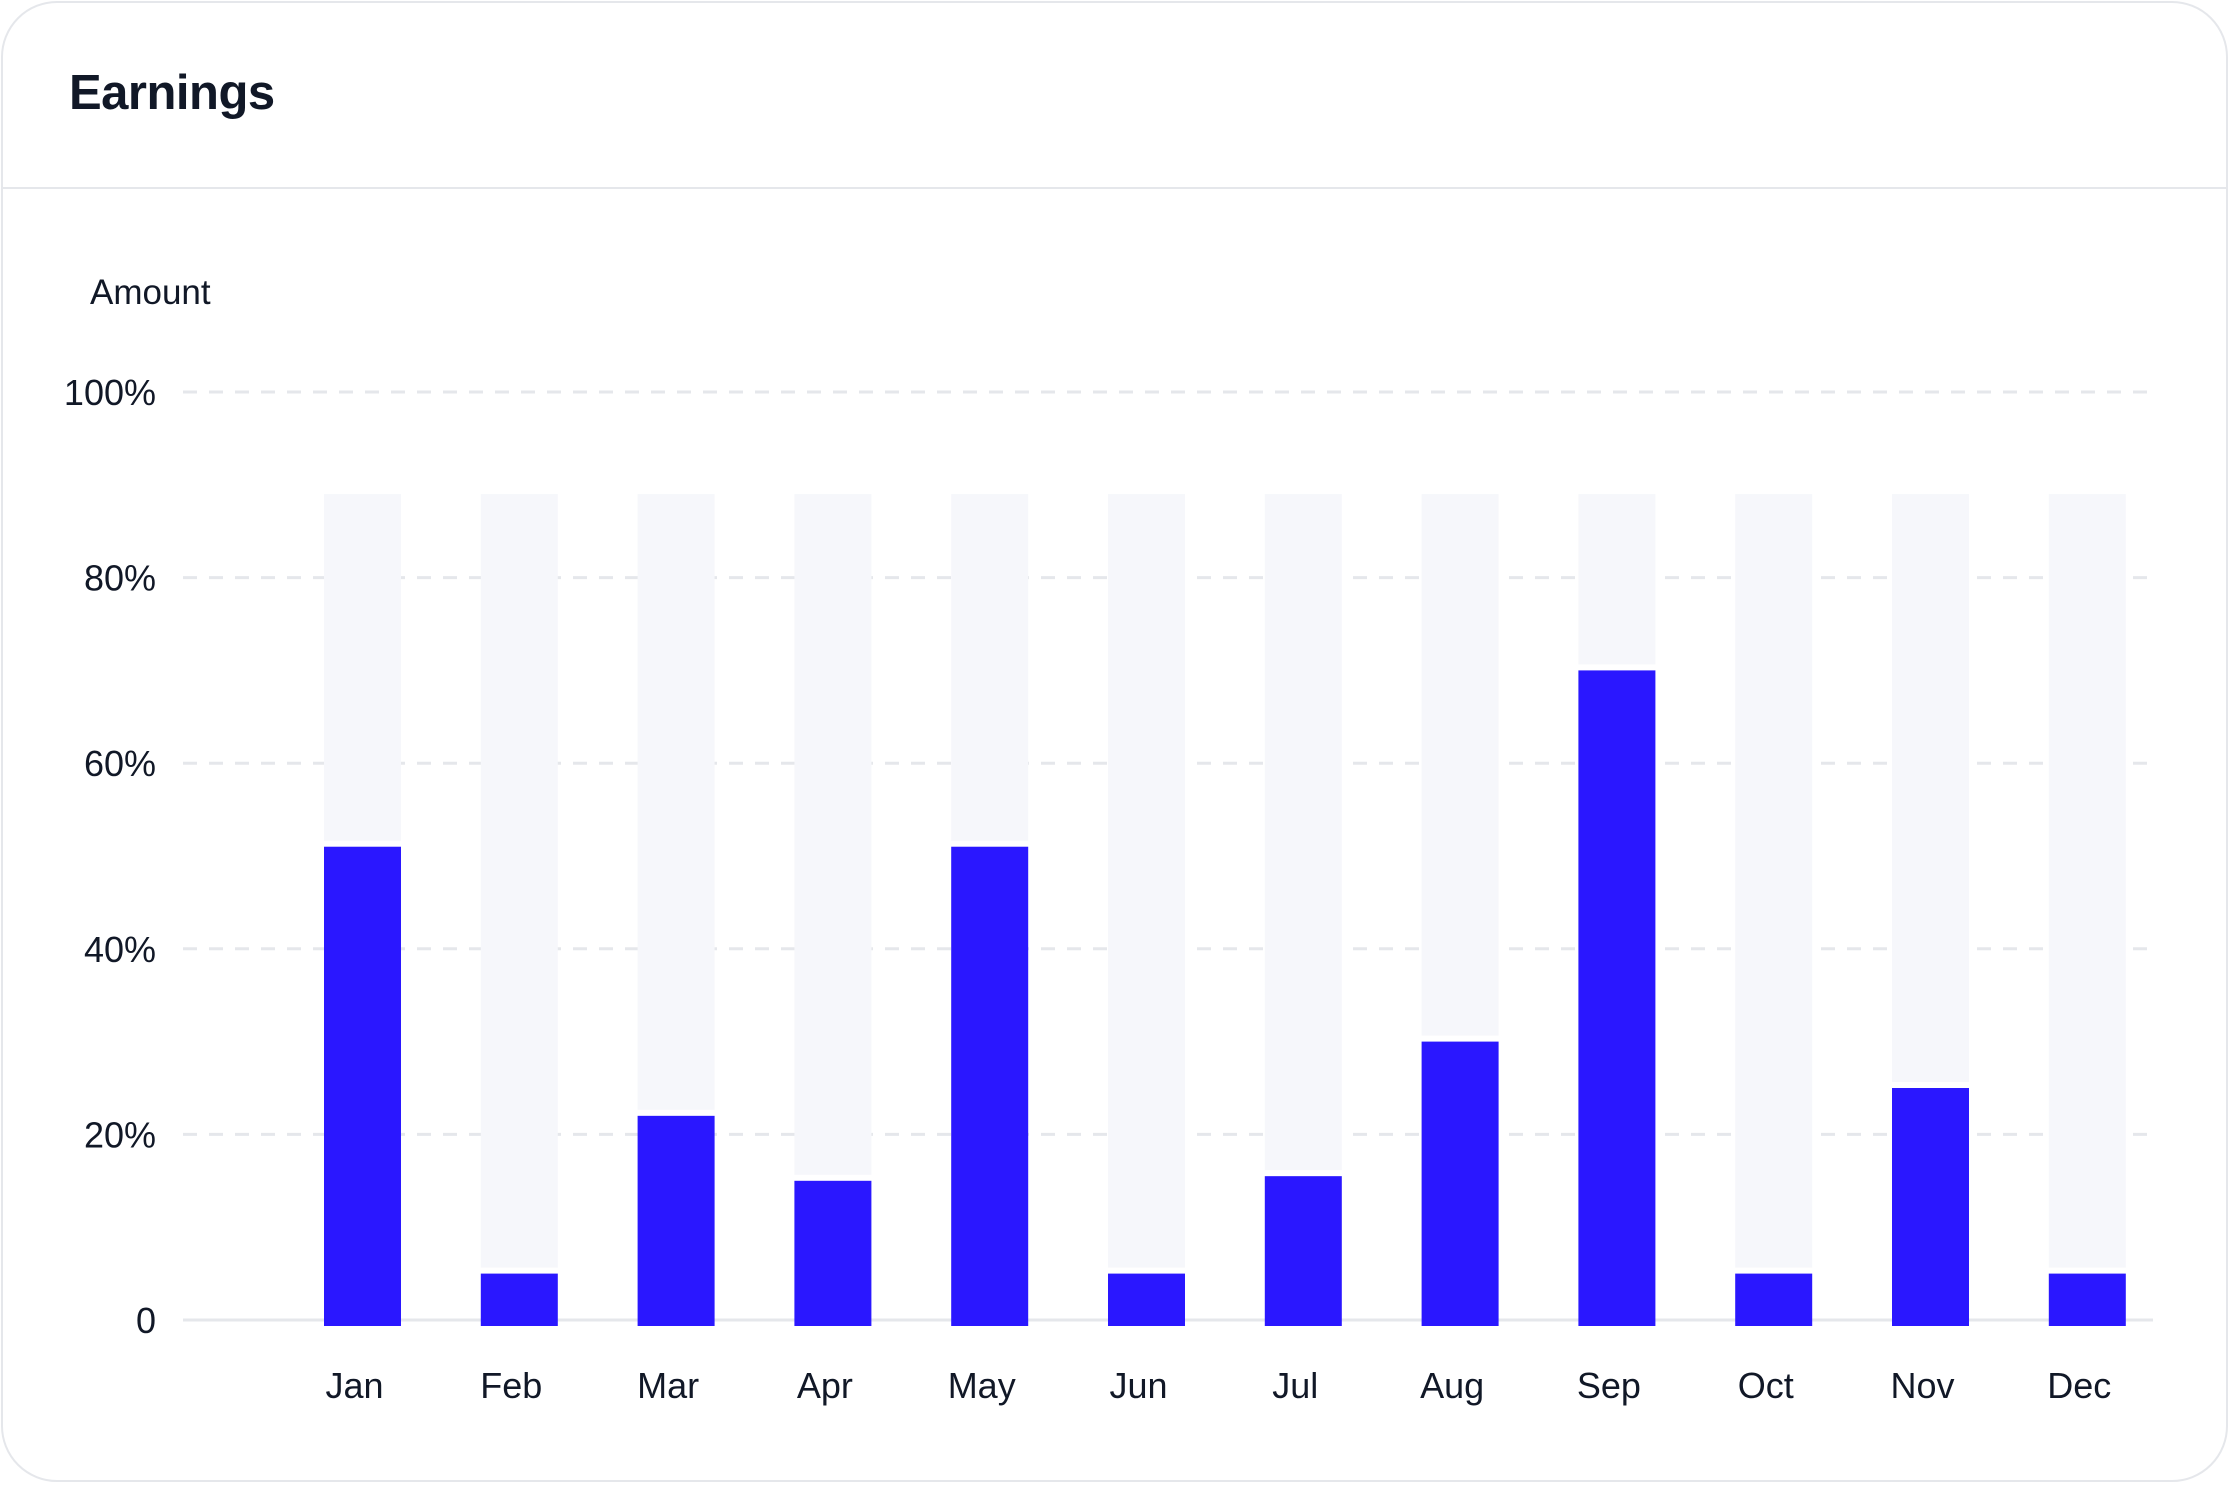 This screenshot has width=2231, height=1485. Describe the element at coordinates (833, 1253) in the screenshot. I see `bar-apr` at that location.